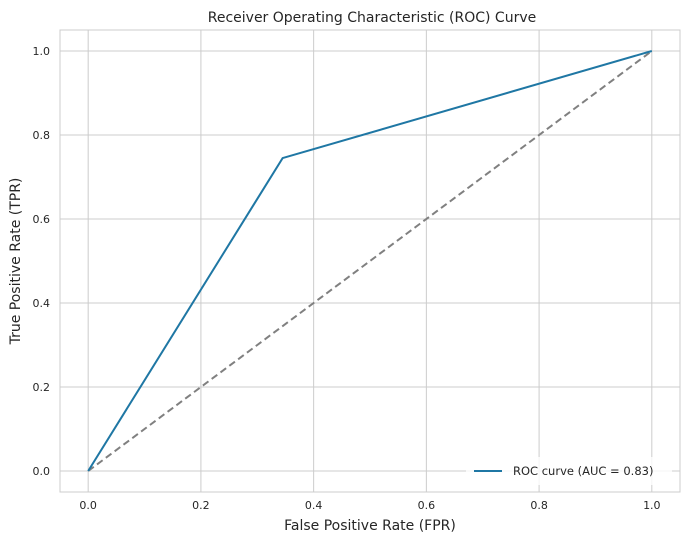  I want to click on x-tick-label: 0.8, so click(539, 505).